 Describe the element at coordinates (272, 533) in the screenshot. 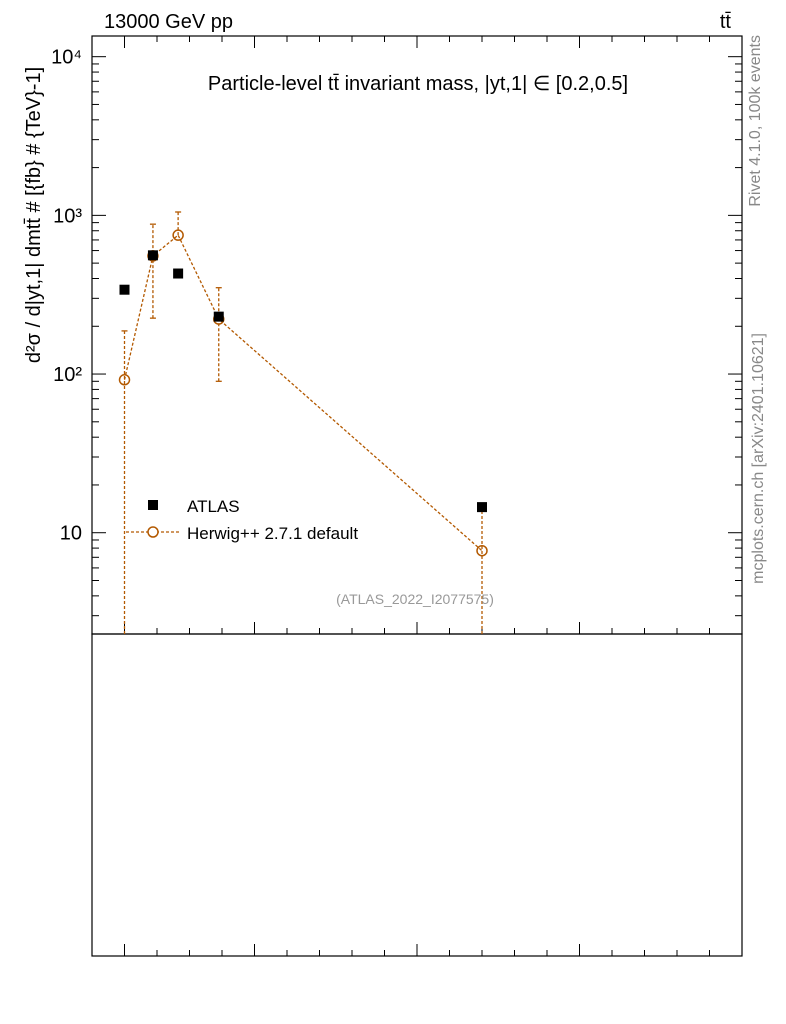

I see `legend-herwig-label: Herwig++ 2.7.1 default` at that location.